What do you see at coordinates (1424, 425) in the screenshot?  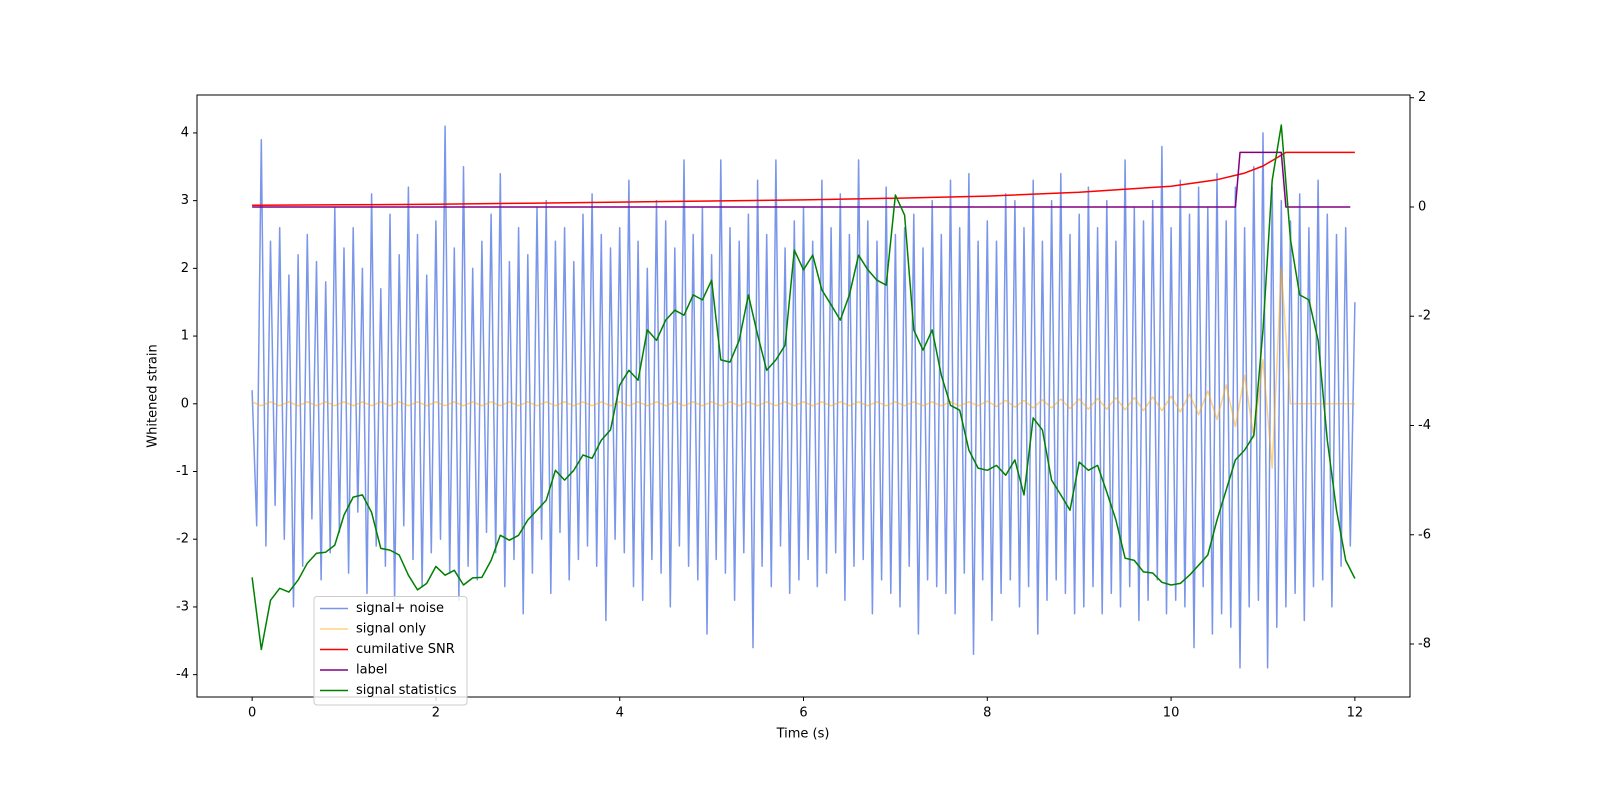 I see `y2-tick-label: -4` at bounding box center [1424, 425].